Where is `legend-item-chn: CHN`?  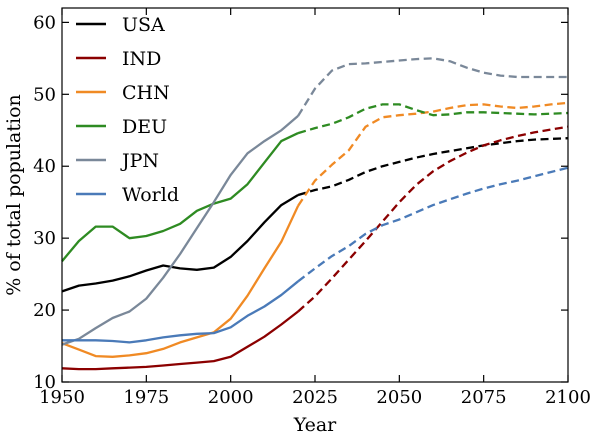
legend-item-chn: CHN is located at coordinates (123, 93).